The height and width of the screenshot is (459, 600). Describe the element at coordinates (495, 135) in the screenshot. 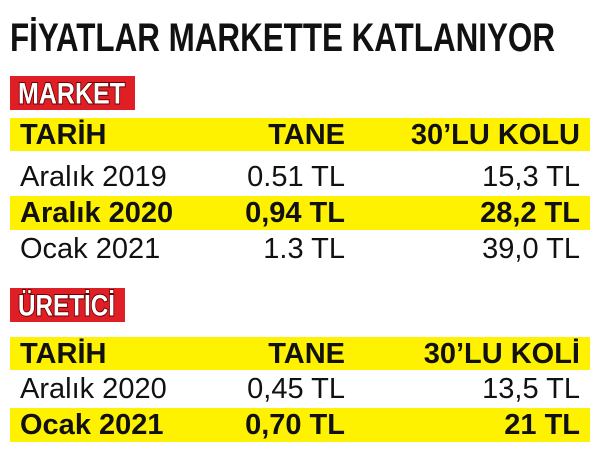

I see `header-cell: 30’LU KOLU` at that location.